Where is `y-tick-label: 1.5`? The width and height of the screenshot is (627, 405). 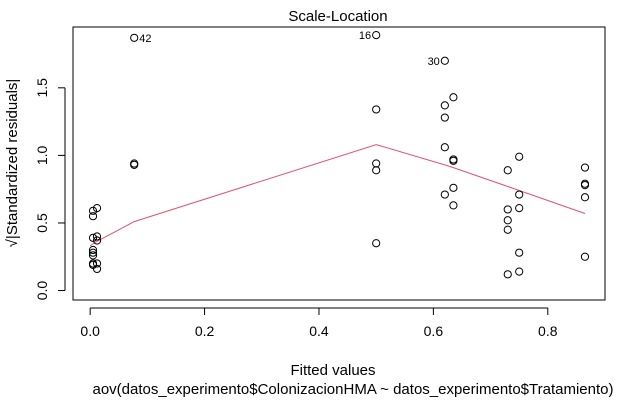 y-tick-label: 1.5 is located at coordinates (42, 88).